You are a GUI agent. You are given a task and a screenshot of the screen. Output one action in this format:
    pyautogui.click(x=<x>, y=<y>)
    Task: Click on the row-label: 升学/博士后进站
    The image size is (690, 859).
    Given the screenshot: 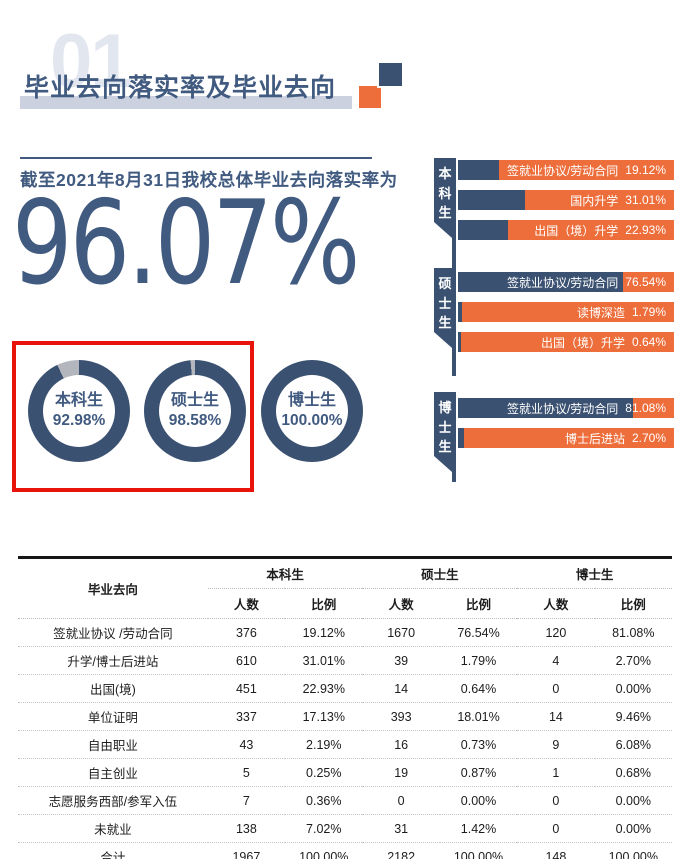 What is the action you would take?
    pyautogui.click(x=113, y=660)
    